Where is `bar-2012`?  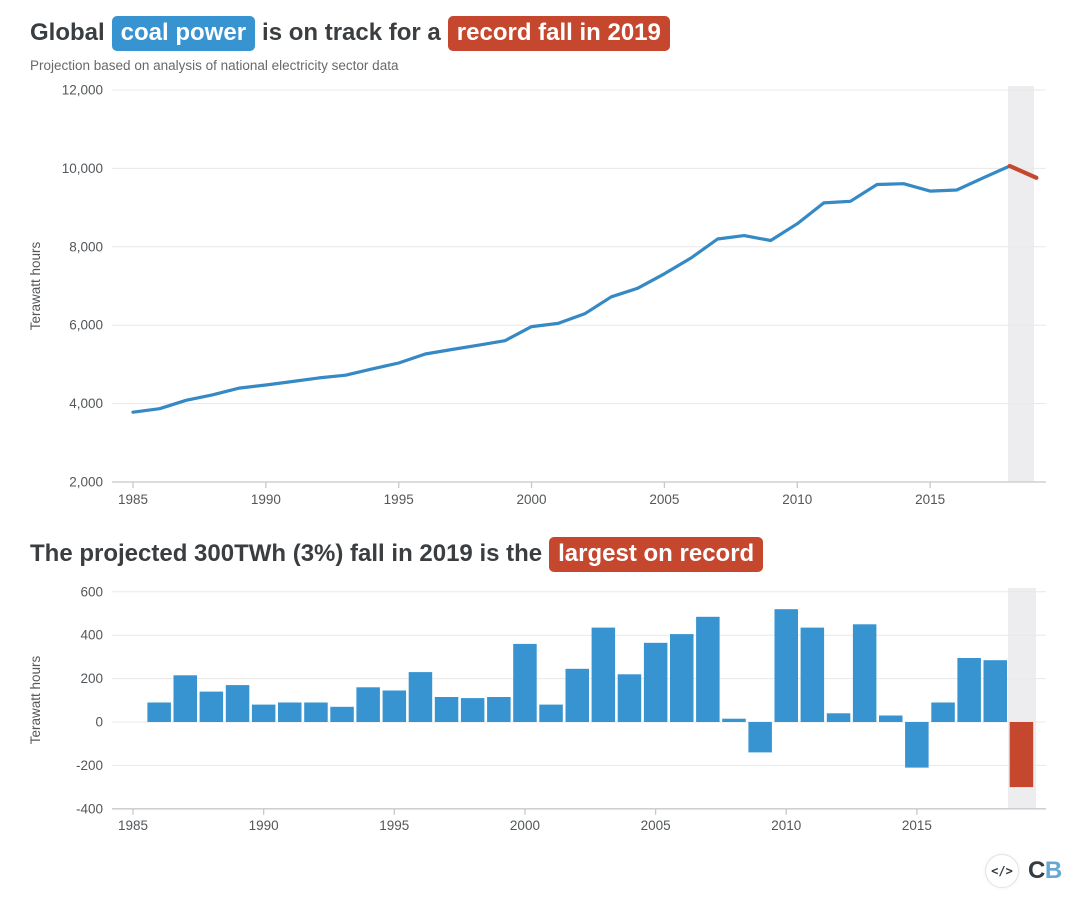 bar-2012 is located at coordinates (838, 717).